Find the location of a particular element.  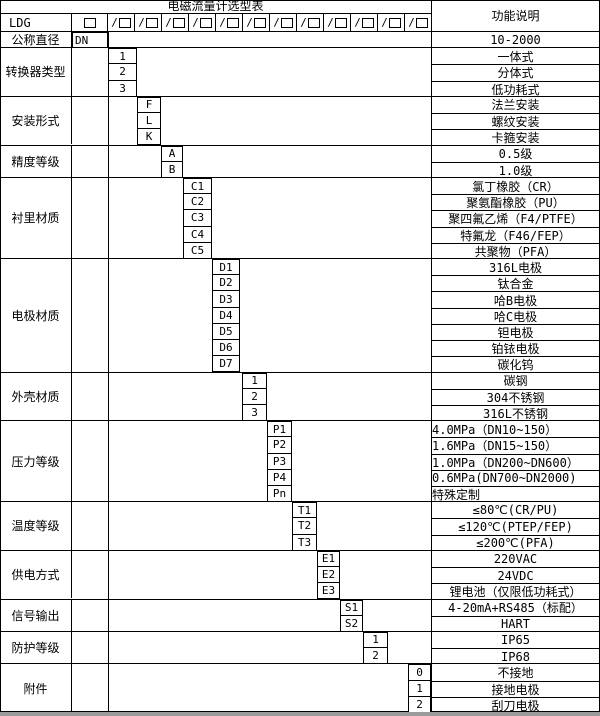

category-label: 温度等级 is located at coordinates (36, 526).